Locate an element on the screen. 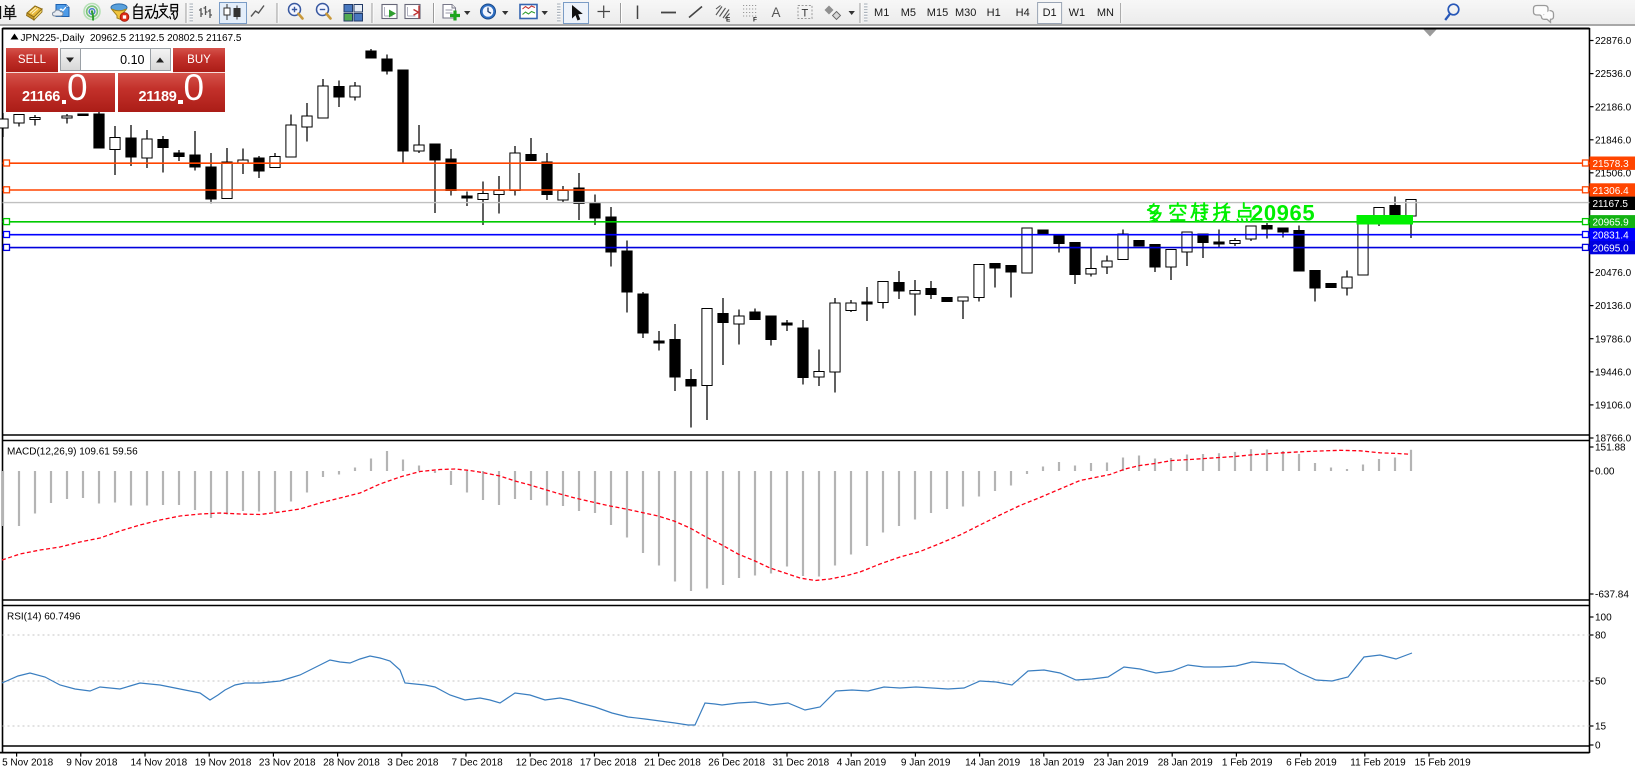  svg-text: 23 Jan 2019 is located at coordinates (1121, 763).